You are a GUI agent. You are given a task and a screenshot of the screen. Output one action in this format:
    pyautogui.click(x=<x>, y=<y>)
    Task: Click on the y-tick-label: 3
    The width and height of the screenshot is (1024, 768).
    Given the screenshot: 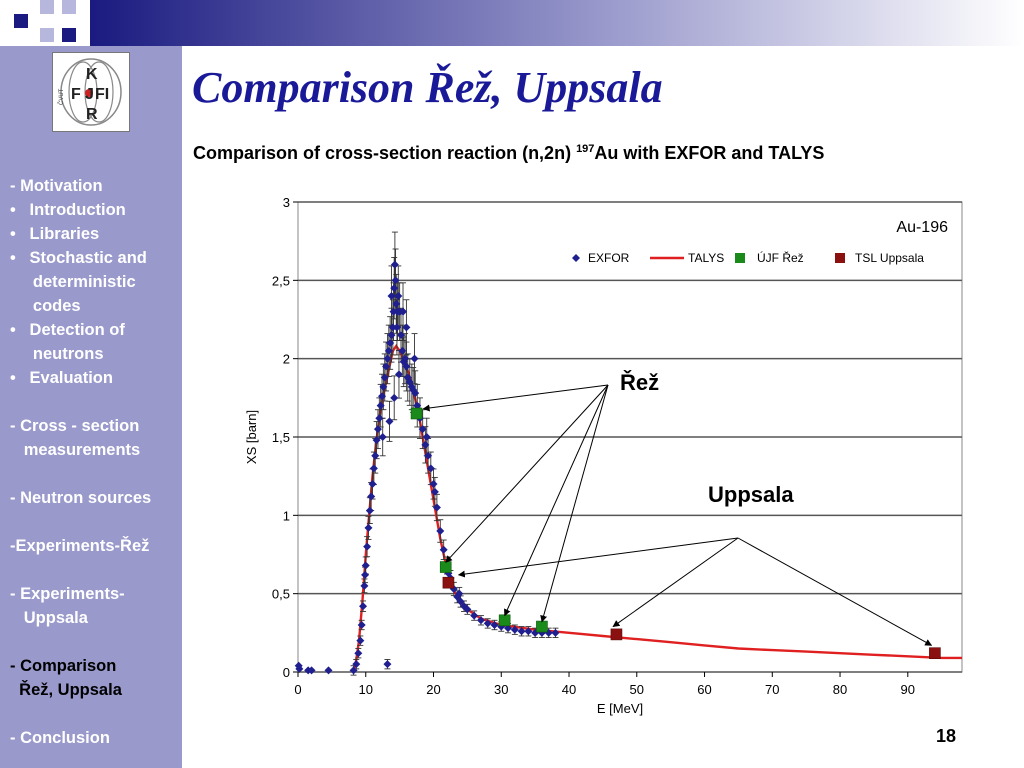 What is the action you would take?
    pyautogui.click(x=286, y=202)
    